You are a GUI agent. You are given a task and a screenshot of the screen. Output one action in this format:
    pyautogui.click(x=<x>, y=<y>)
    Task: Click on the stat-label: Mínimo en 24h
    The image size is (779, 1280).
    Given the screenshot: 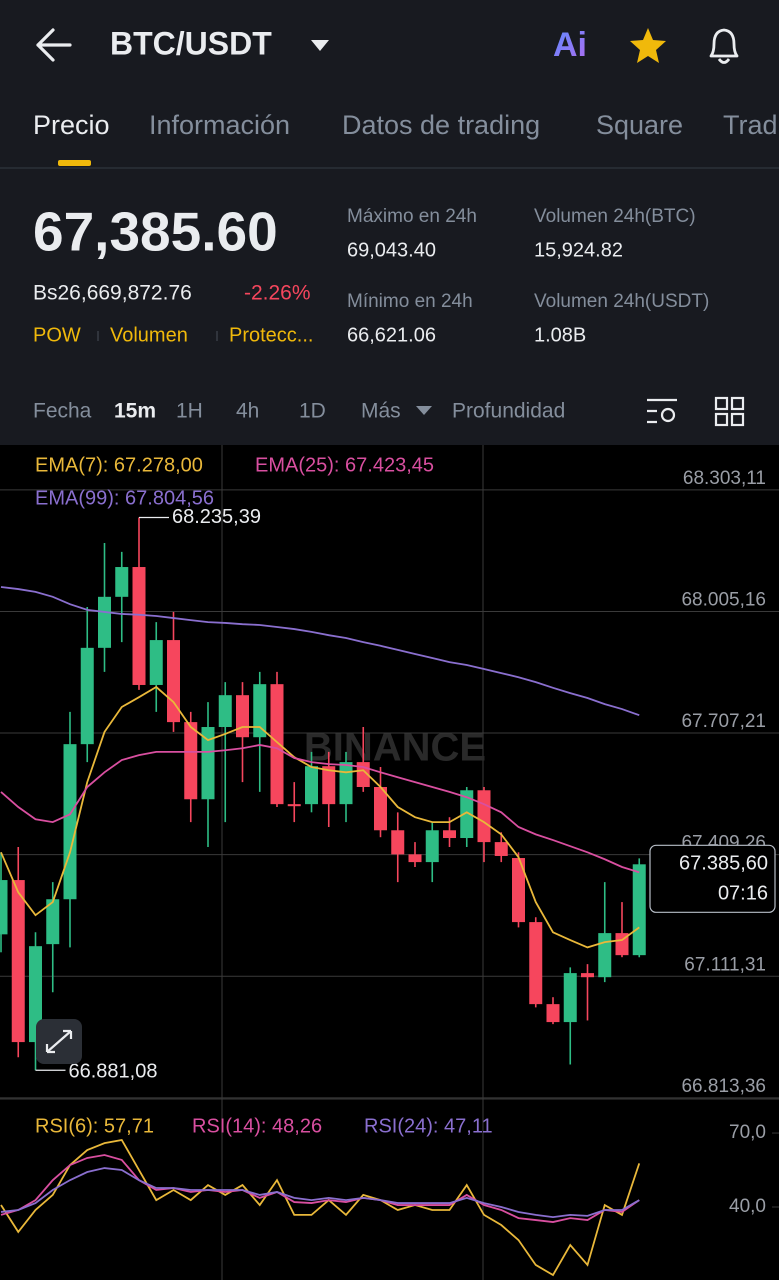 What is the action you would take?
    pyautogui.click(x=410, y=301)
    